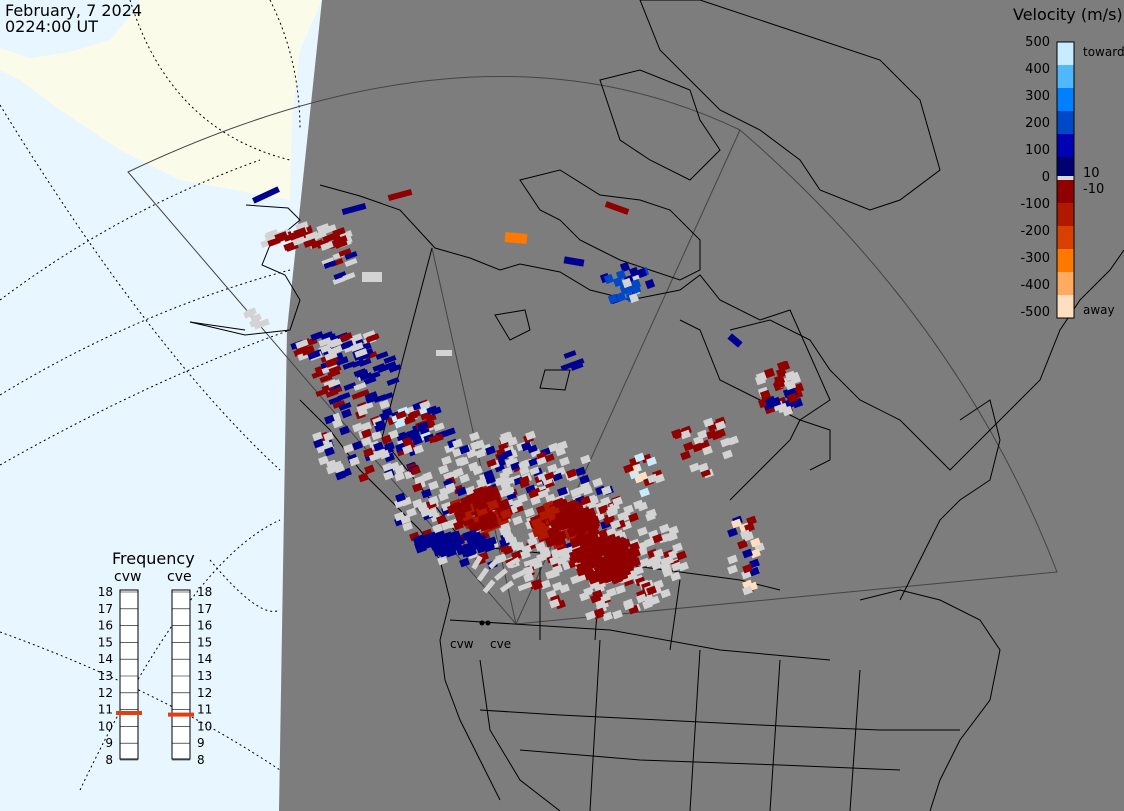 The height and width of the screenshot is (811, 1124). Describe the element at coordinates (204, 626) in the screenshot. I see `frequency-scale-label-right: 16` at that location.